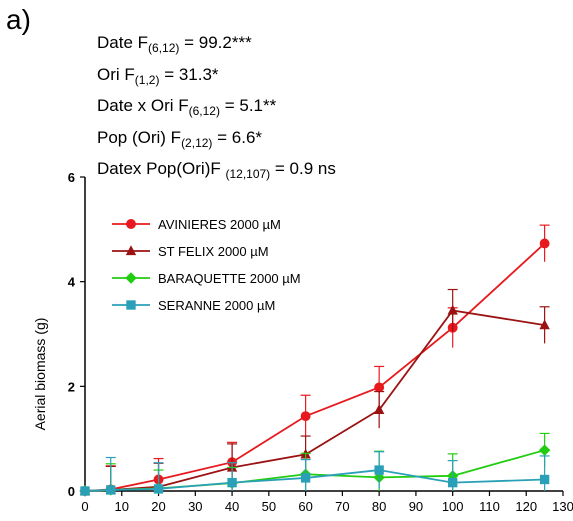 This screenshot has width=573, height=521. I want to click on stat-line-date-x-pop-ori: Datex Pop(Ori)F (12,107) = 0.9 ns, so click(216, 170).